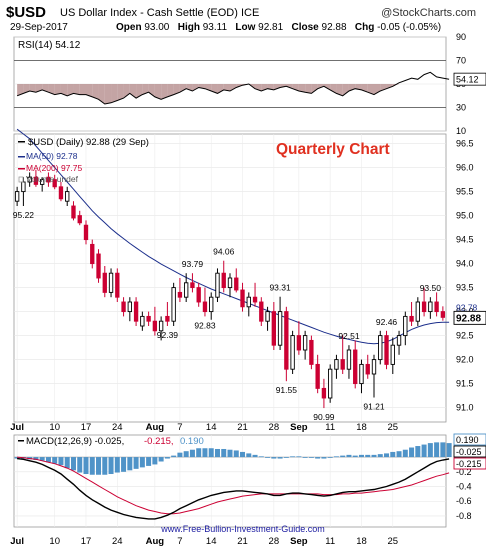 The image size is (486, 551). I want to click on site-label: @StockCharts.com, so click(428, 13).